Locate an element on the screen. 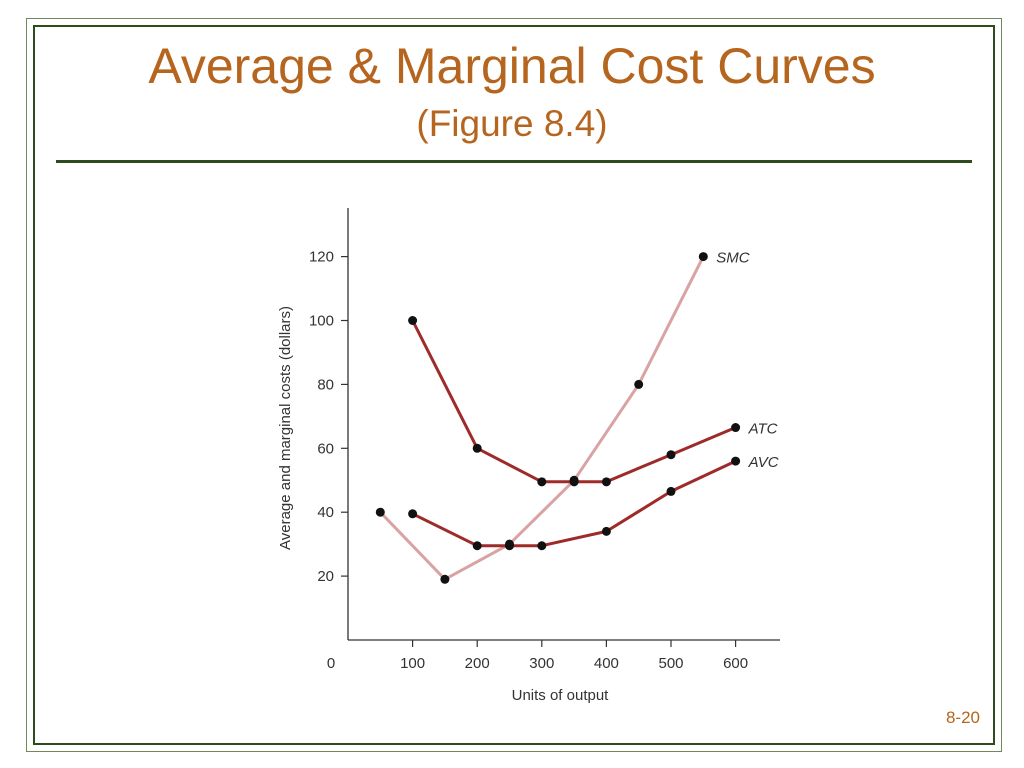 The width and height of the screenshot is (1024, 768). chart-series-lines is located at coordinates (558, 418).